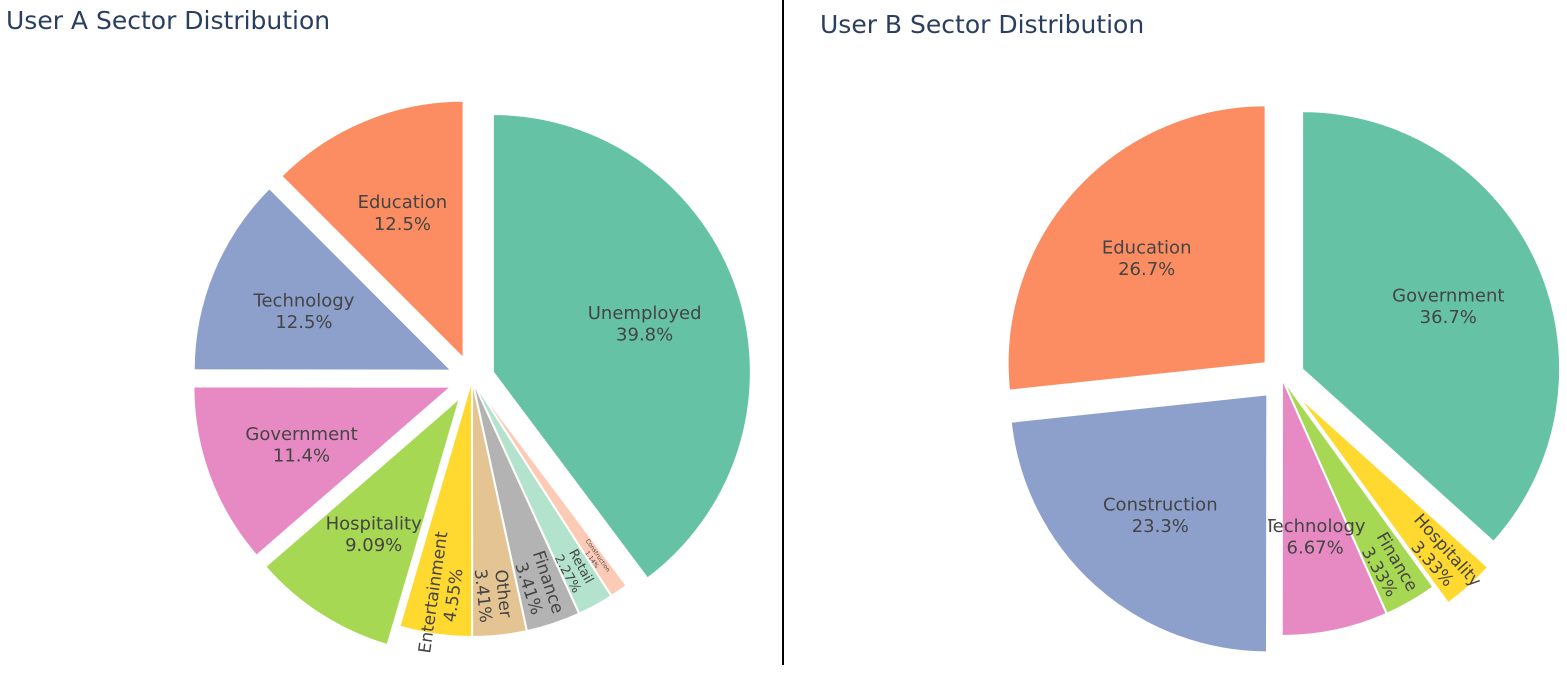 The width and height of the screenshot is (1567, 685). I want to click on slice-label-education: Education 26.7%, so click(1147, 259).